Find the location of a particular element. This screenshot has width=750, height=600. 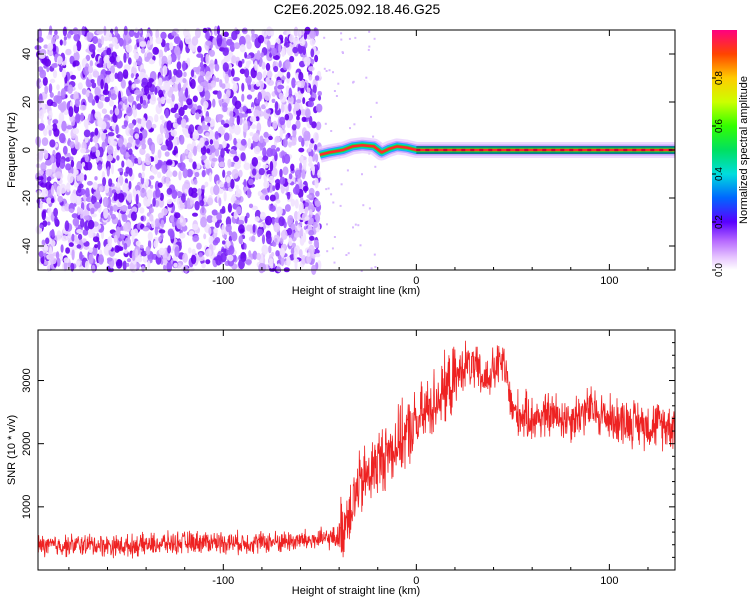

snr-y-tick-label: 3000 is located at coordinates (27, 380).